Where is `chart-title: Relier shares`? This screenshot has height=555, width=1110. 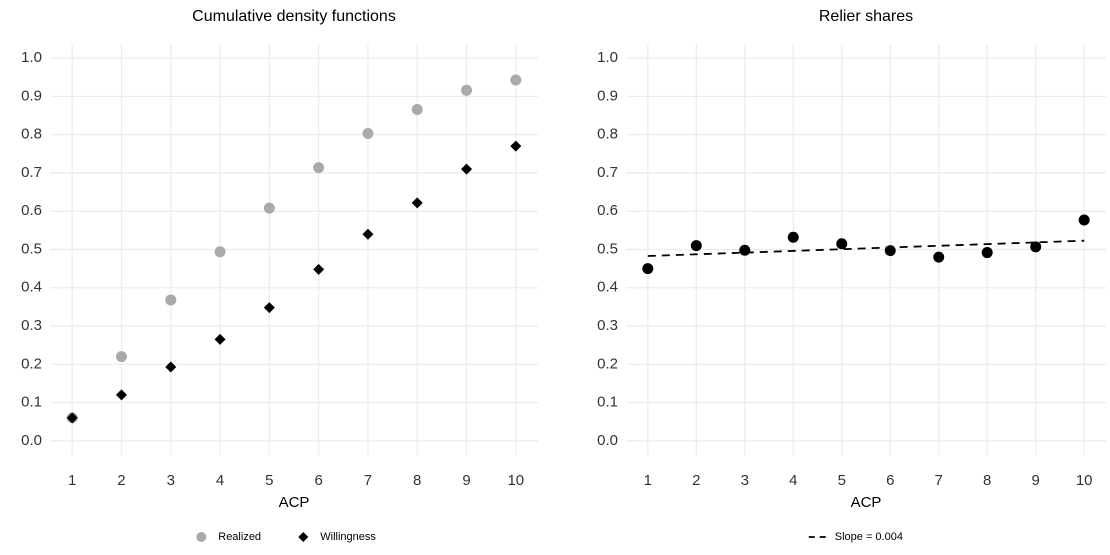
chart-title: Relier shares is located at coordinates (866, 16).